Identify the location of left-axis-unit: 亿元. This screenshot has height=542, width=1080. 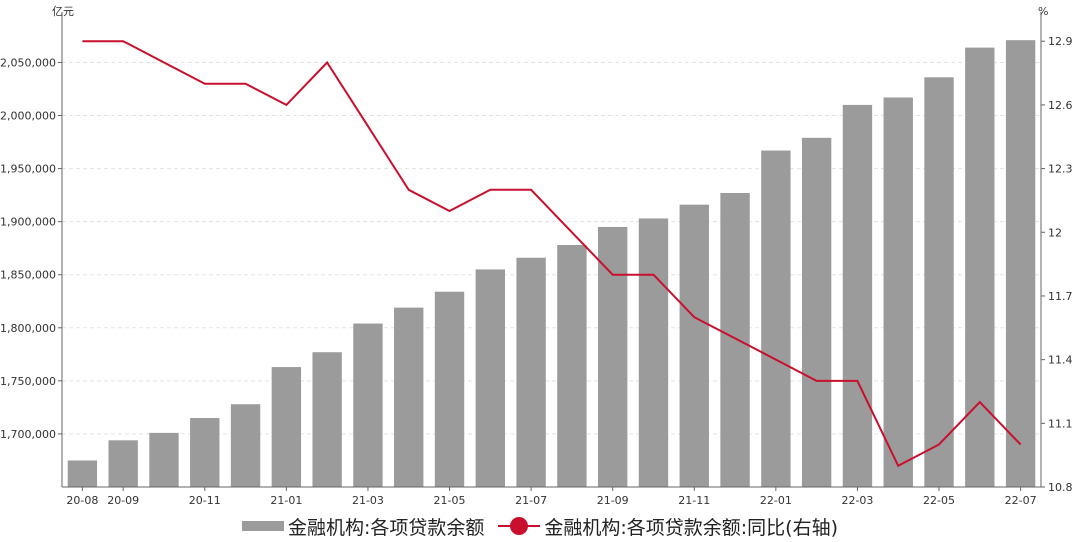
(63, 11).